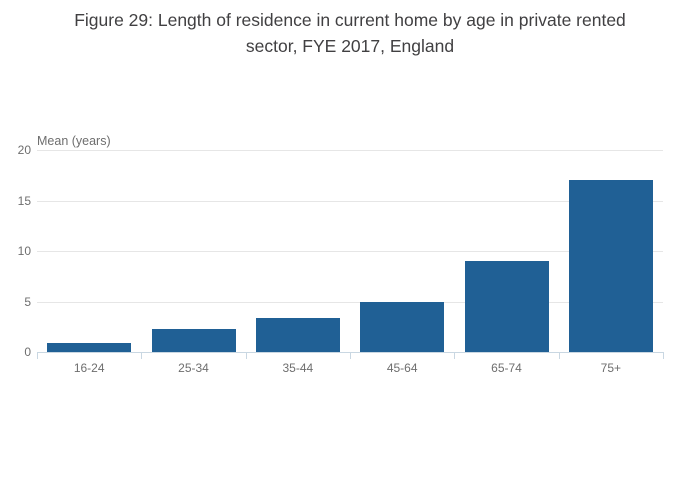  Describe the element at coordinates (298, 368) in the screenshot. I see `x-tick-label-35-44: 35-44` at that location.